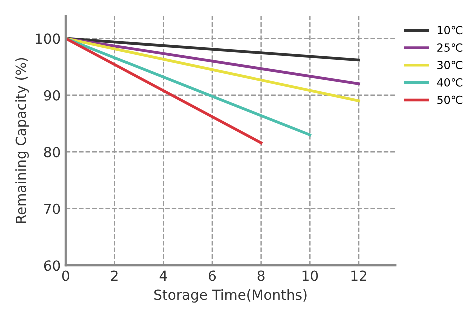  I want to click on y-tick-label: 100, so click(48, 39).